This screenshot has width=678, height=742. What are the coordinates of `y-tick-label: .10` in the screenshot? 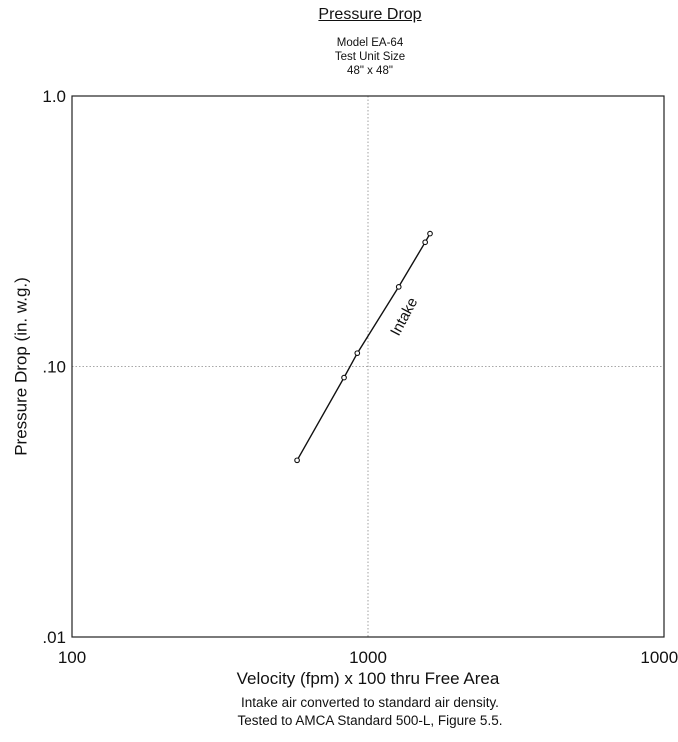 It's located at (54, 367).